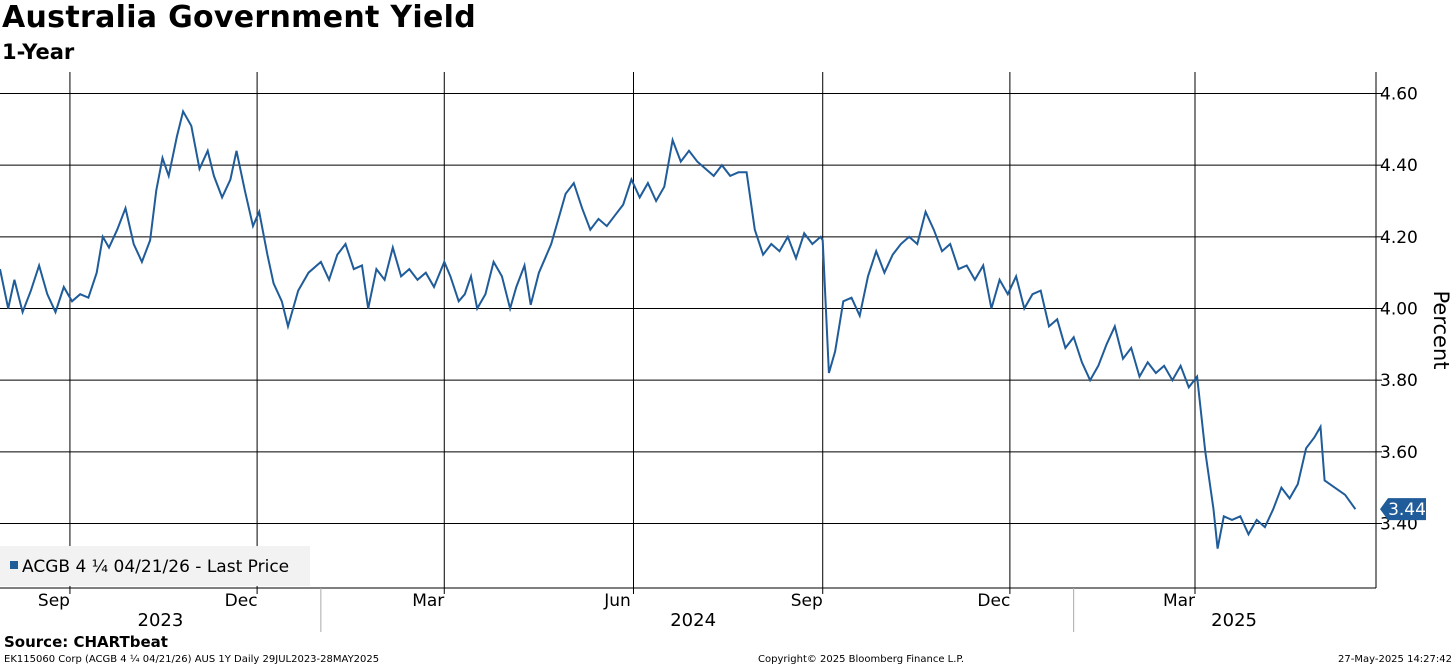 The height and width of the screenshot is (668, 1456). Describe the element at coordinates (38, 52) in the screenshot. I see `chart-subtitle: 1-Year` at that location.